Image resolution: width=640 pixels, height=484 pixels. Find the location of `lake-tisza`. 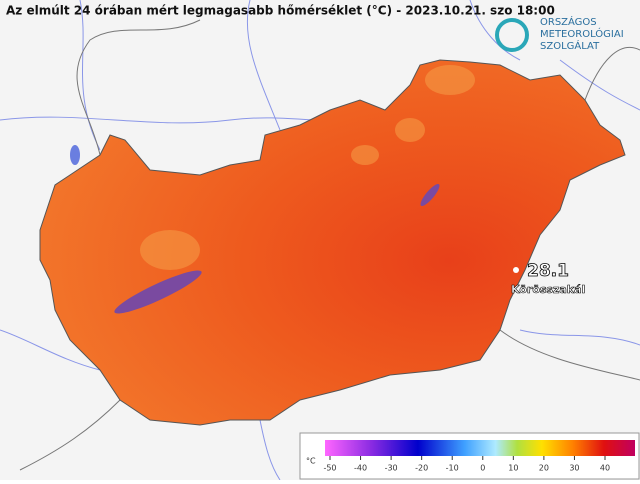

lake-tisza is located at coordinates (430, 195).